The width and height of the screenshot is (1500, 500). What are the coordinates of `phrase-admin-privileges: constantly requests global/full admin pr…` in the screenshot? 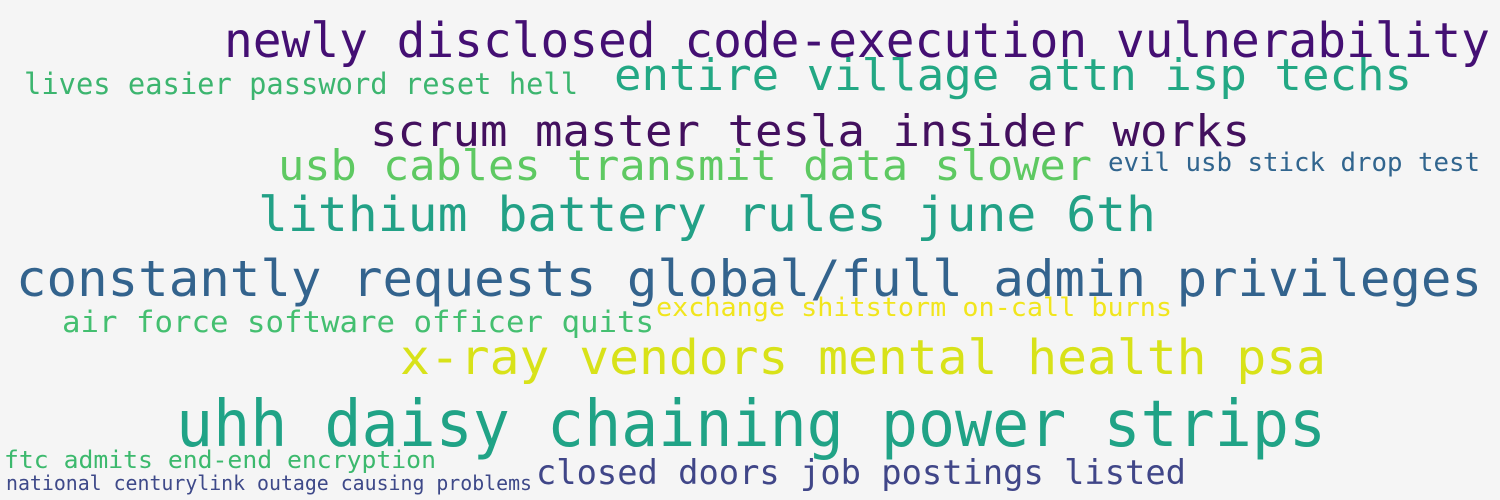 It's located at (749, 279).